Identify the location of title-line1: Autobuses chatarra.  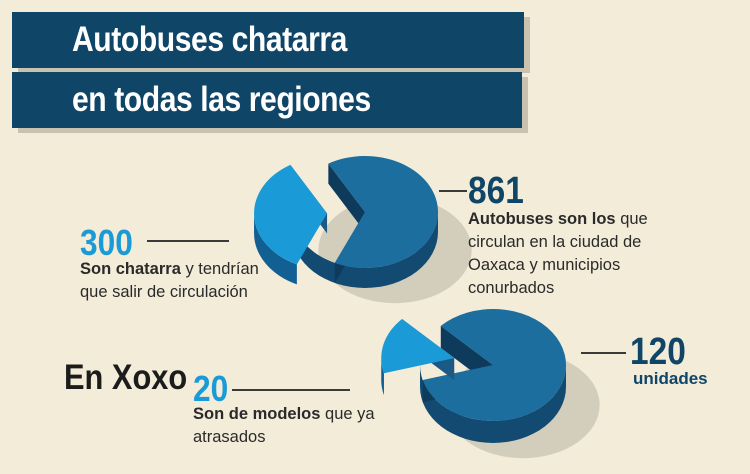
(209, 39).